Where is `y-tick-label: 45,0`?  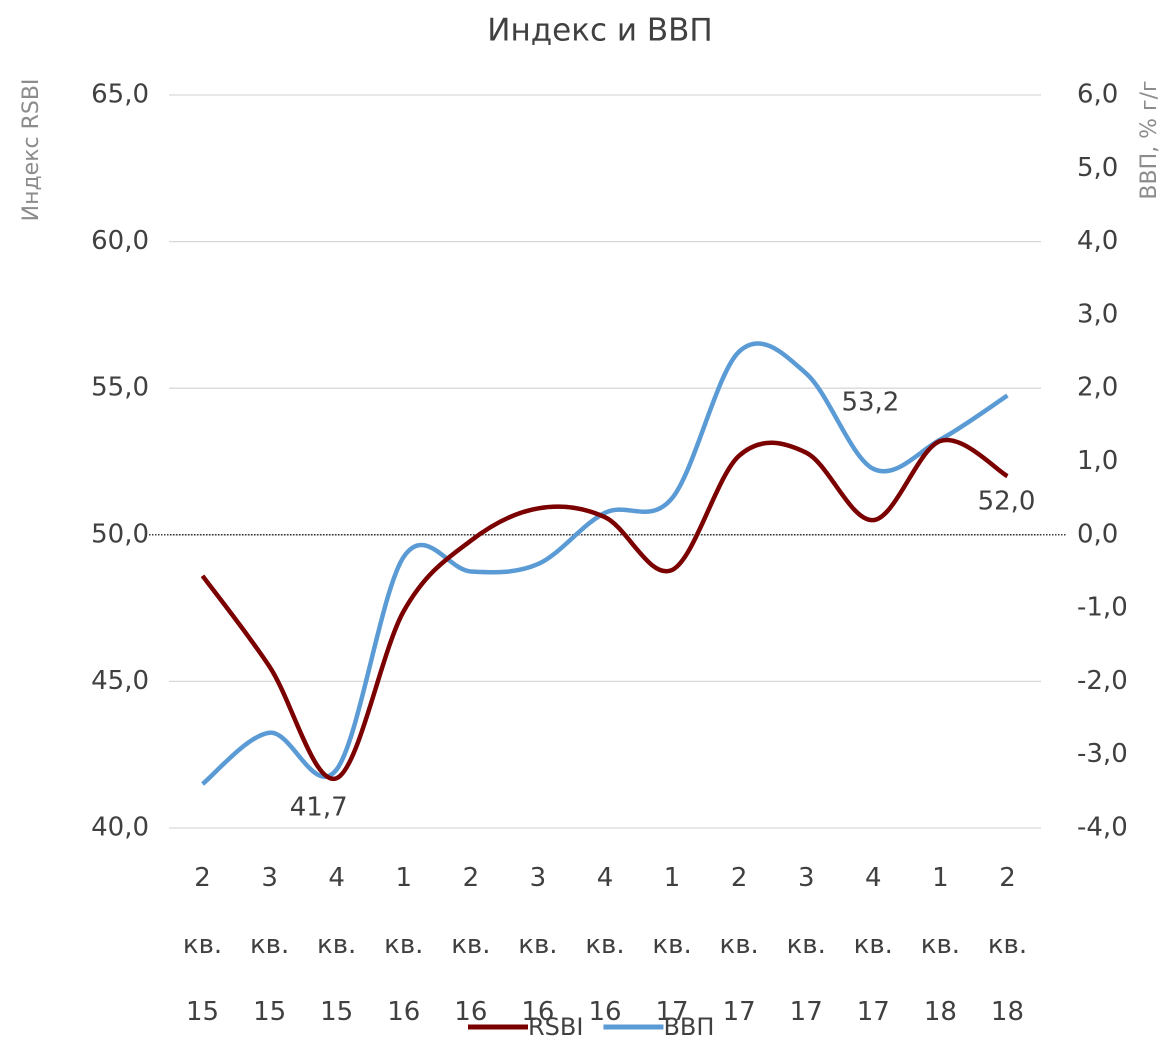 y-tick-label: 45,0 is located at coordinates (120, 681).